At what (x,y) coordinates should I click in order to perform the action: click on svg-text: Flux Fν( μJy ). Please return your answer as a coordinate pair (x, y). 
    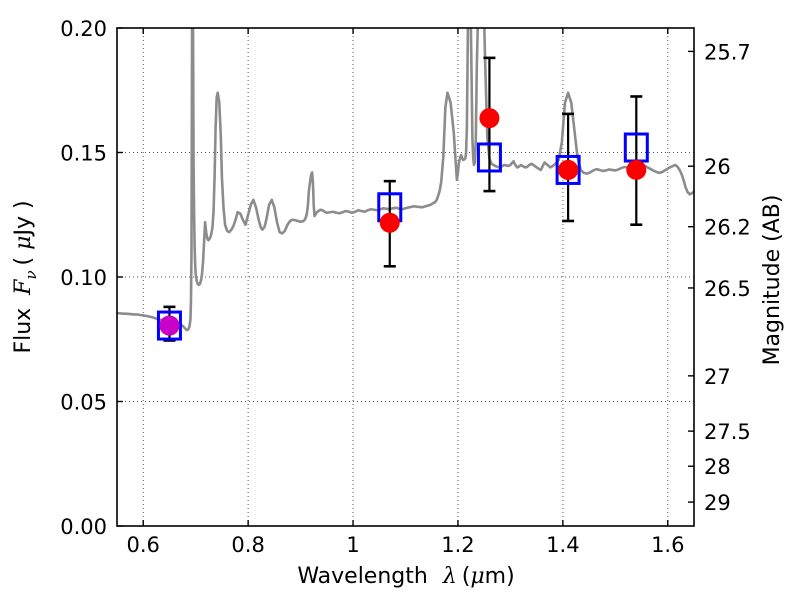
    Looking at the image, I should click on (25, 276).